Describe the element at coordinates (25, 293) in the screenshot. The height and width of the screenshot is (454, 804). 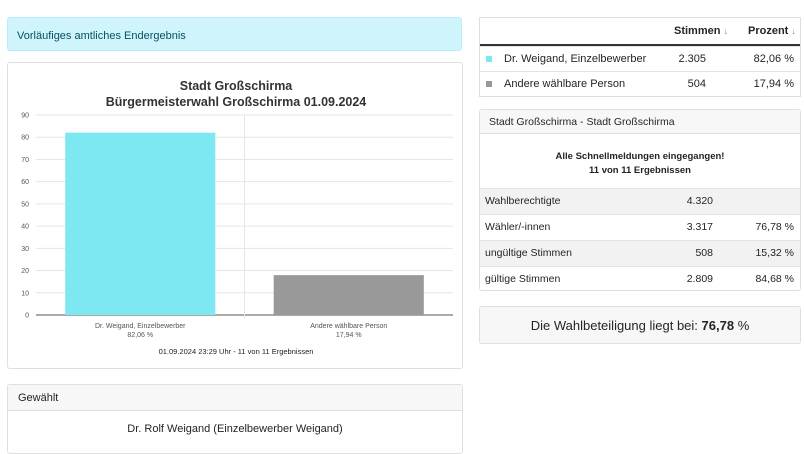
I see `y-tick-label: 10` at that location.